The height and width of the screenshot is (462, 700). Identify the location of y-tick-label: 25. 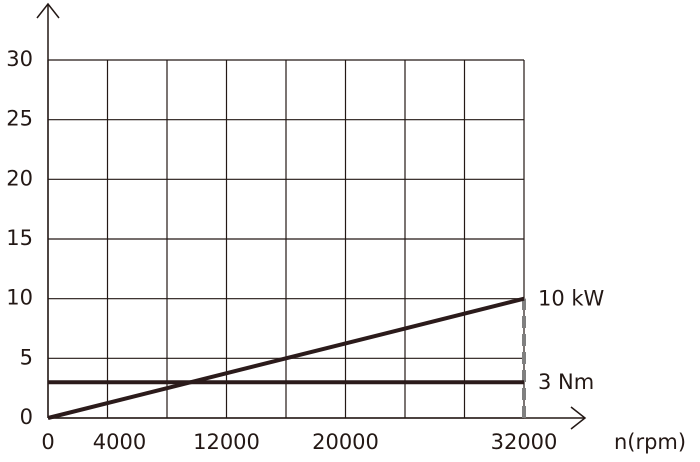
(19, 119).